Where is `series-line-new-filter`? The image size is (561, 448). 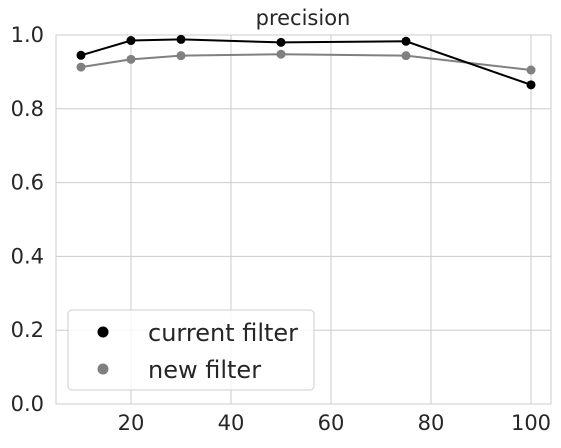 series-line-new-filter is located at coordinates (306, 62).